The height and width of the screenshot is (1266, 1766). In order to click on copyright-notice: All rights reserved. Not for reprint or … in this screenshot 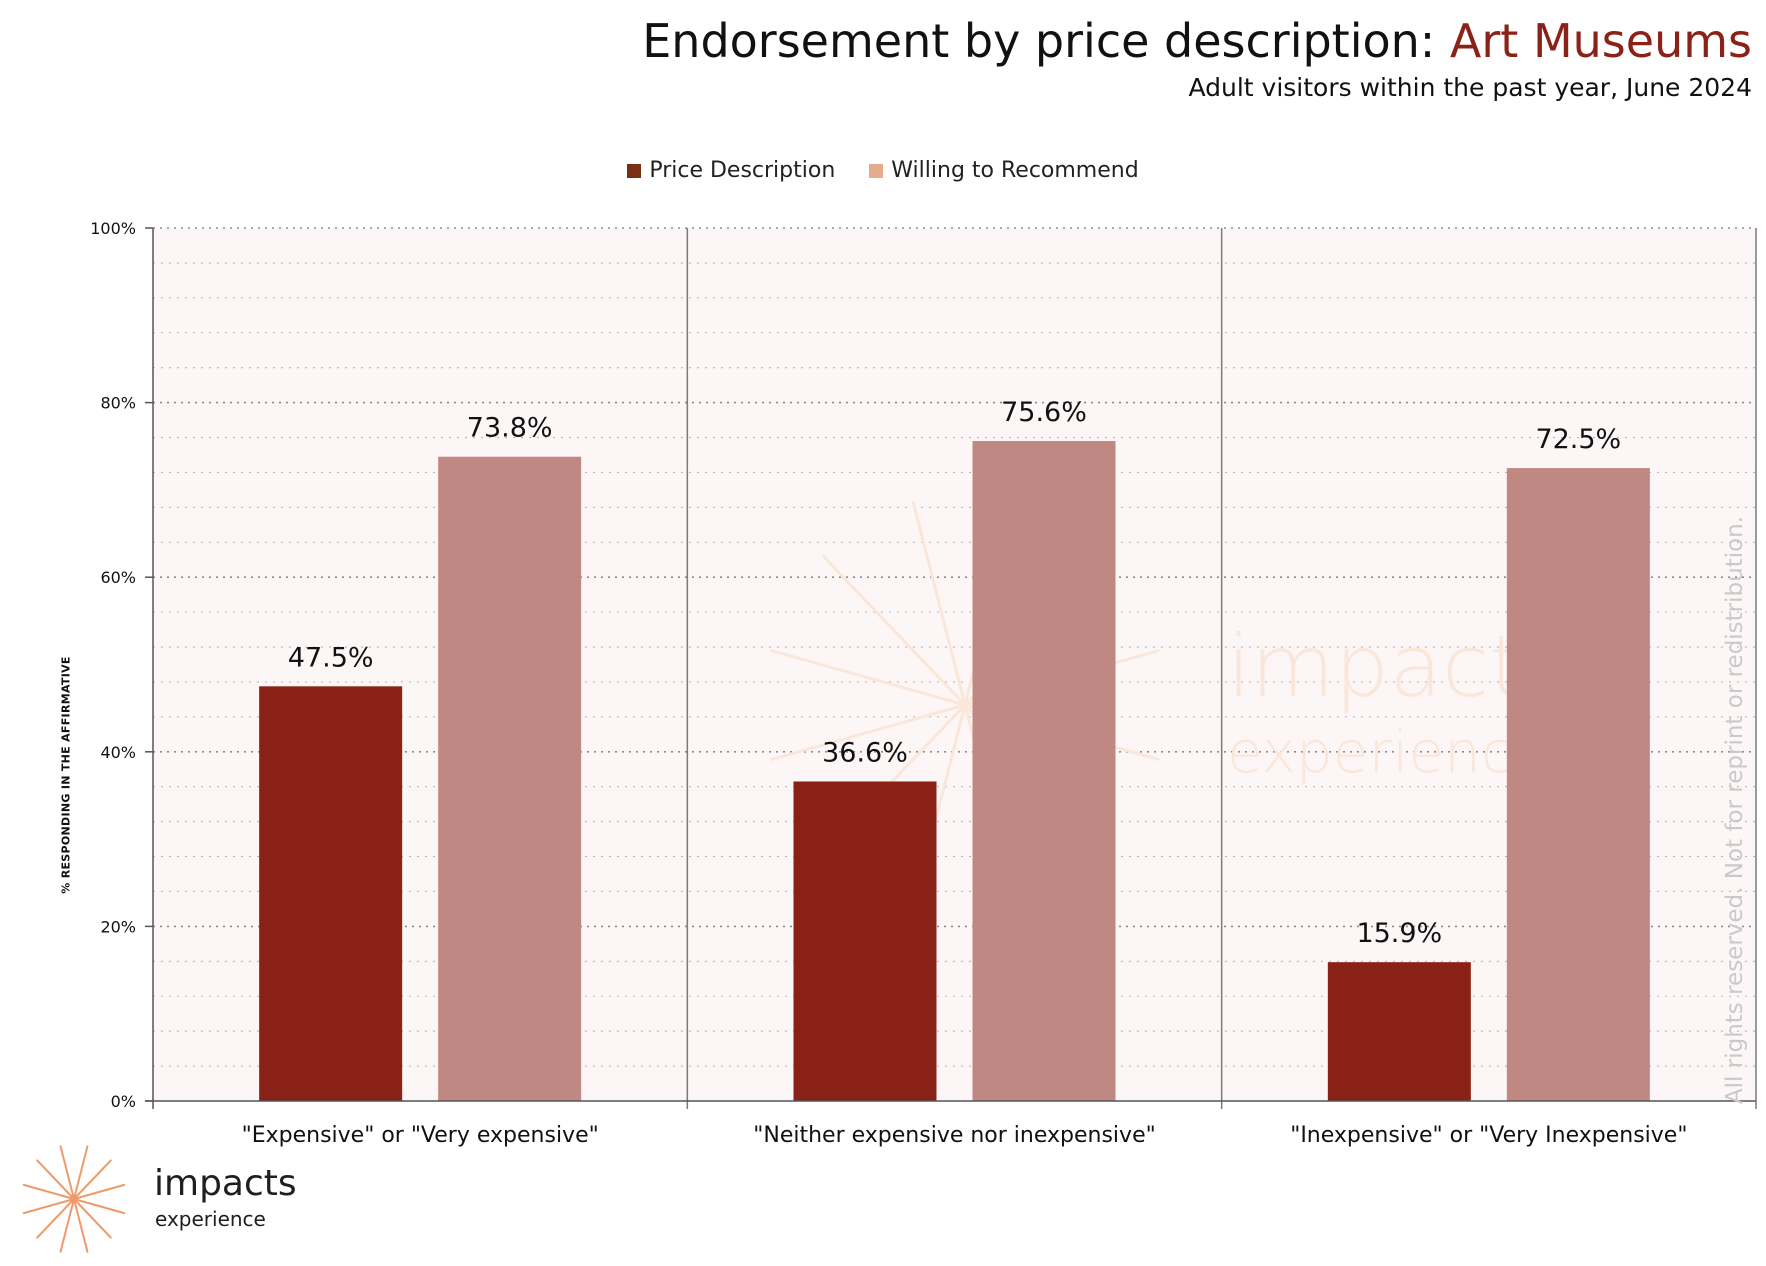, I will do `click(1735, 810)`.